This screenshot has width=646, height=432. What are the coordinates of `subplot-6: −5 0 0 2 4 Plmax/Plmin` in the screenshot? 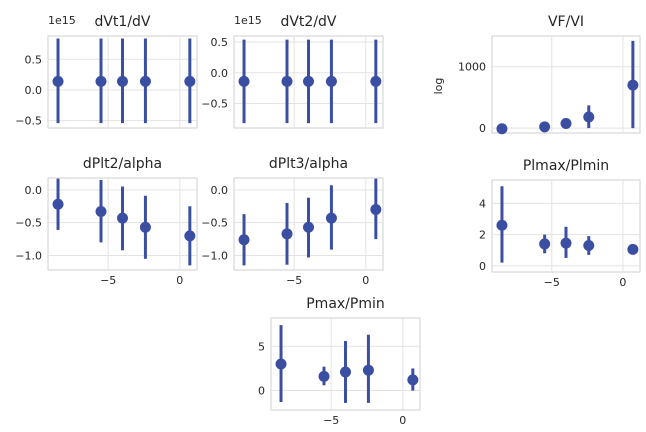 It's located at (560, 223).